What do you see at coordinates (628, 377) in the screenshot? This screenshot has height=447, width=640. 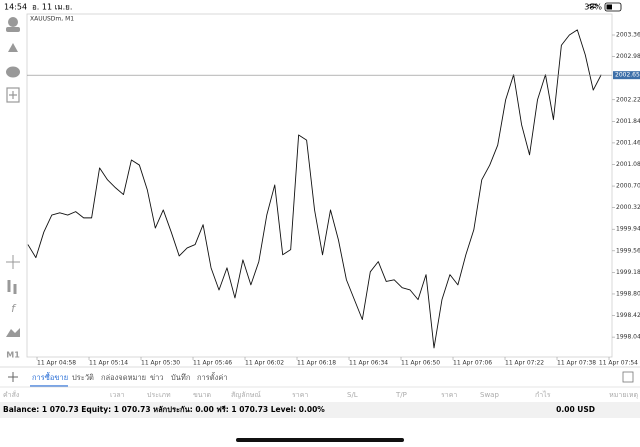 I see `layout-button` at bounding box center [628, 377].